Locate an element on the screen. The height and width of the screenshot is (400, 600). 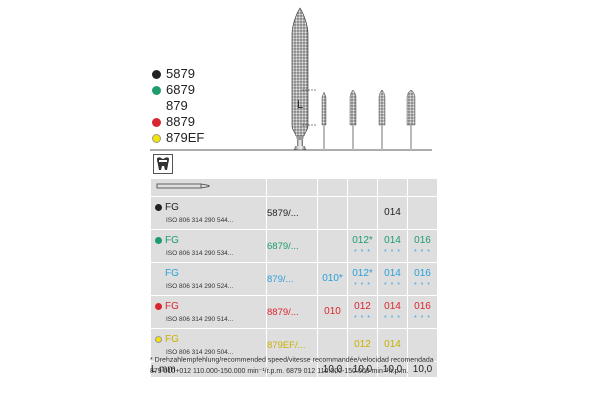
variant-legend: 5879 6879 879 8879 879EF is located at coordinates (207, 106).